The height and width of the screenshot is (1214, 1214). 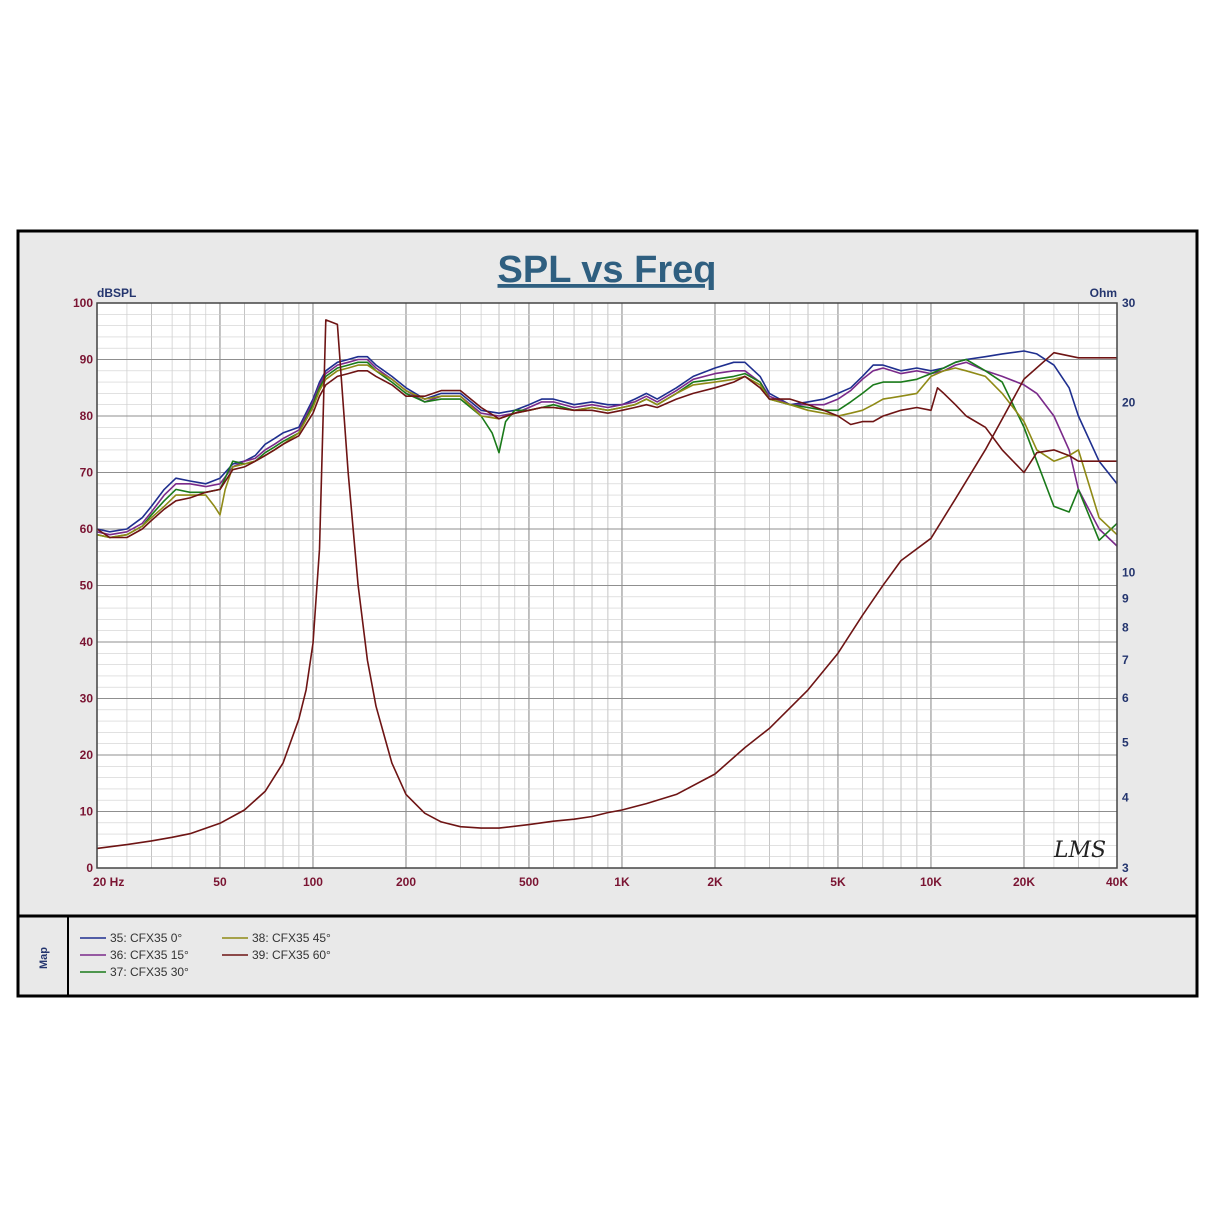 I want to click on x-tick-label: 40K, so click(x=1117, y=882).